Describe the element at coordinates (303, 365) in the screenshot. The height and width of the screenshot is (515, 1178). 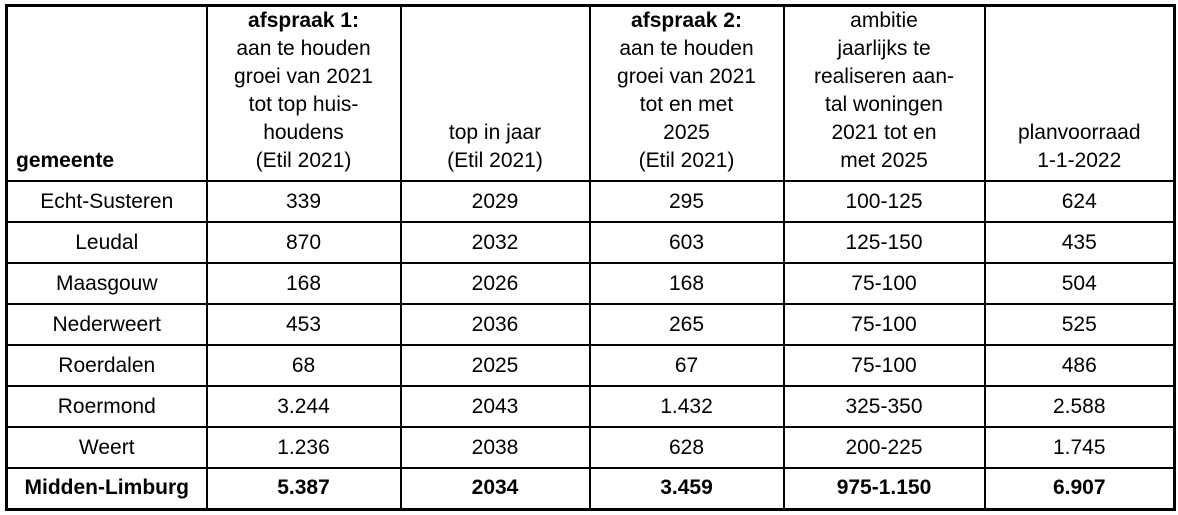
I see `cell-afspraak1: 68` at that location.